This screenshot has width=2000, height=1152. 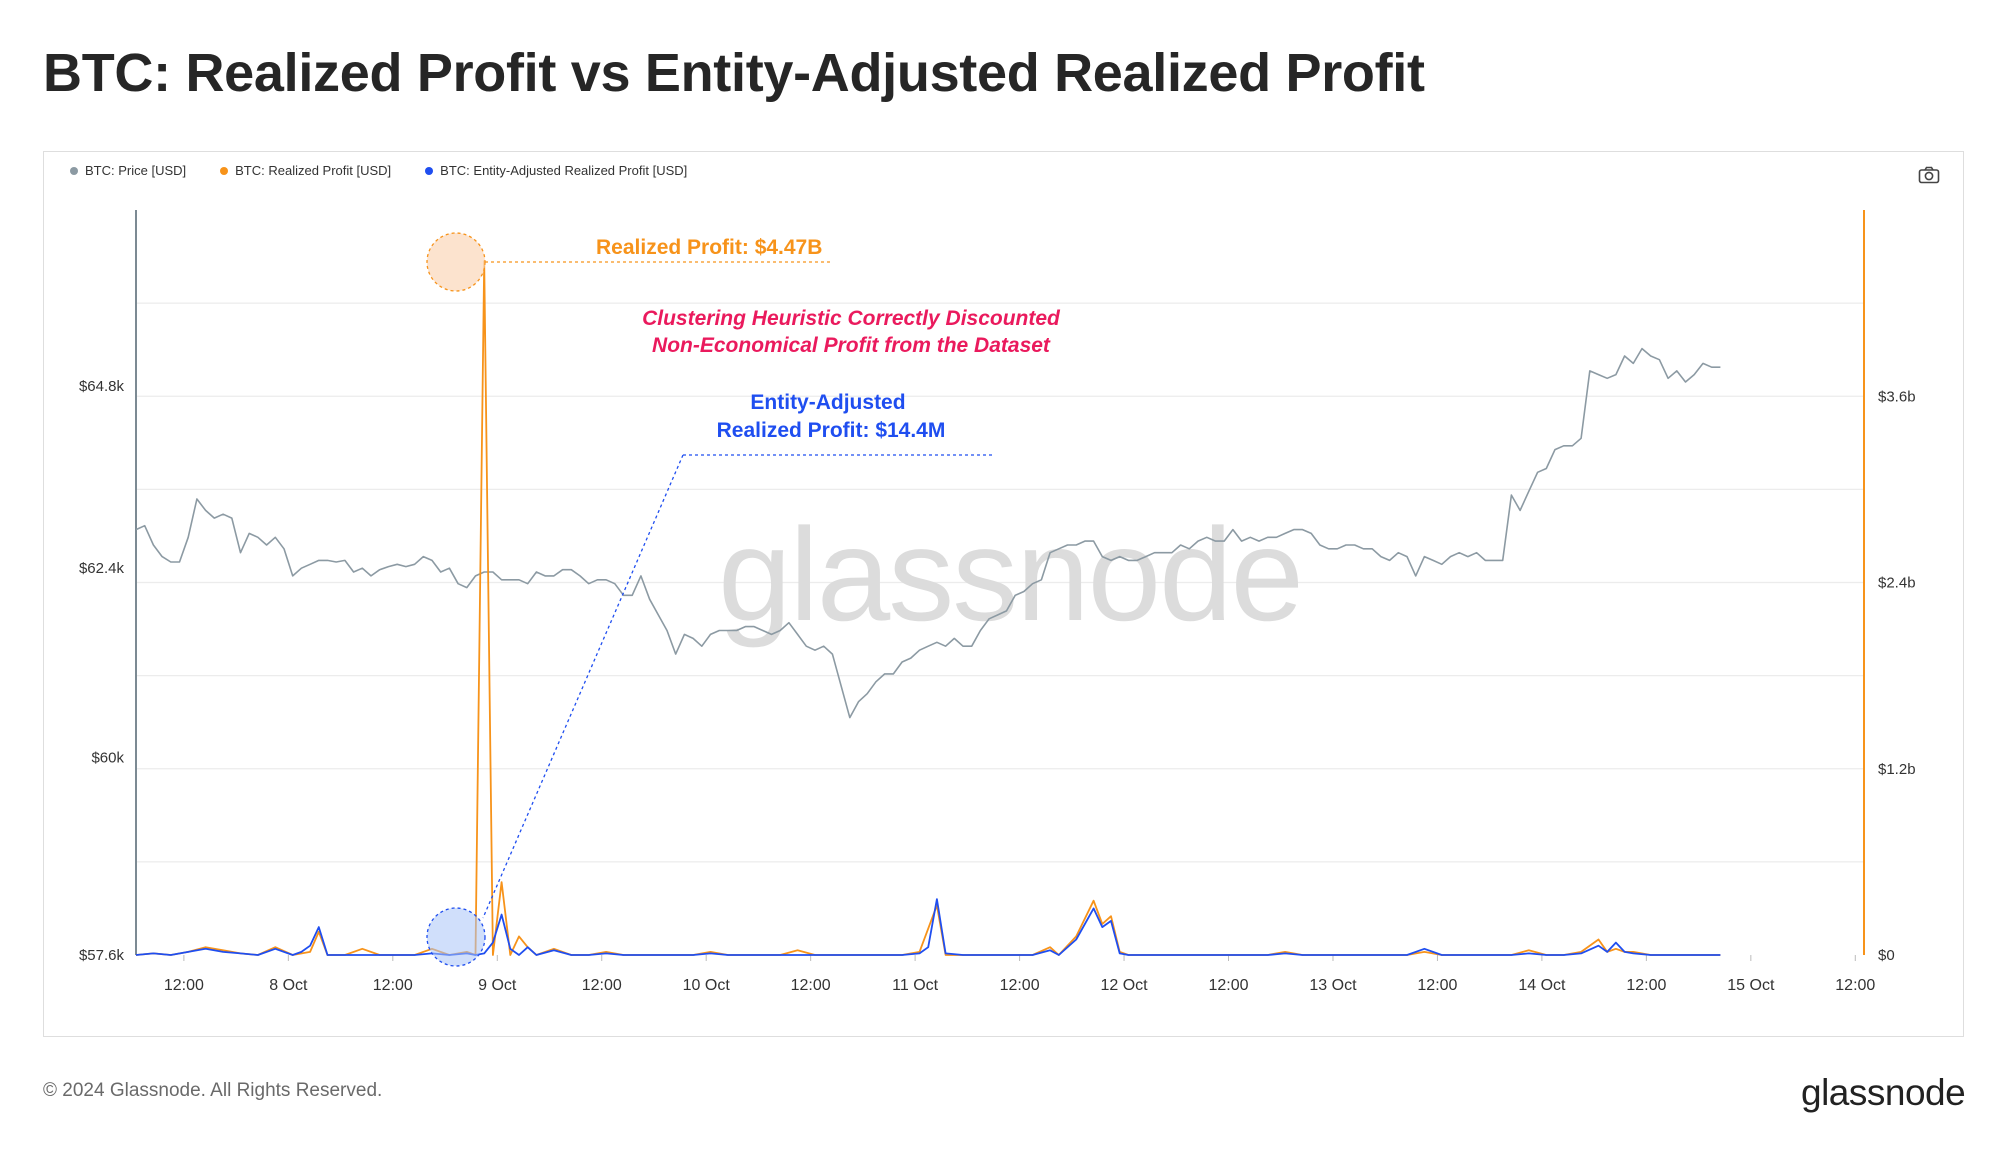 I want to click on left-axis-tick-label: $62.4k, so click(x=102, y=568).